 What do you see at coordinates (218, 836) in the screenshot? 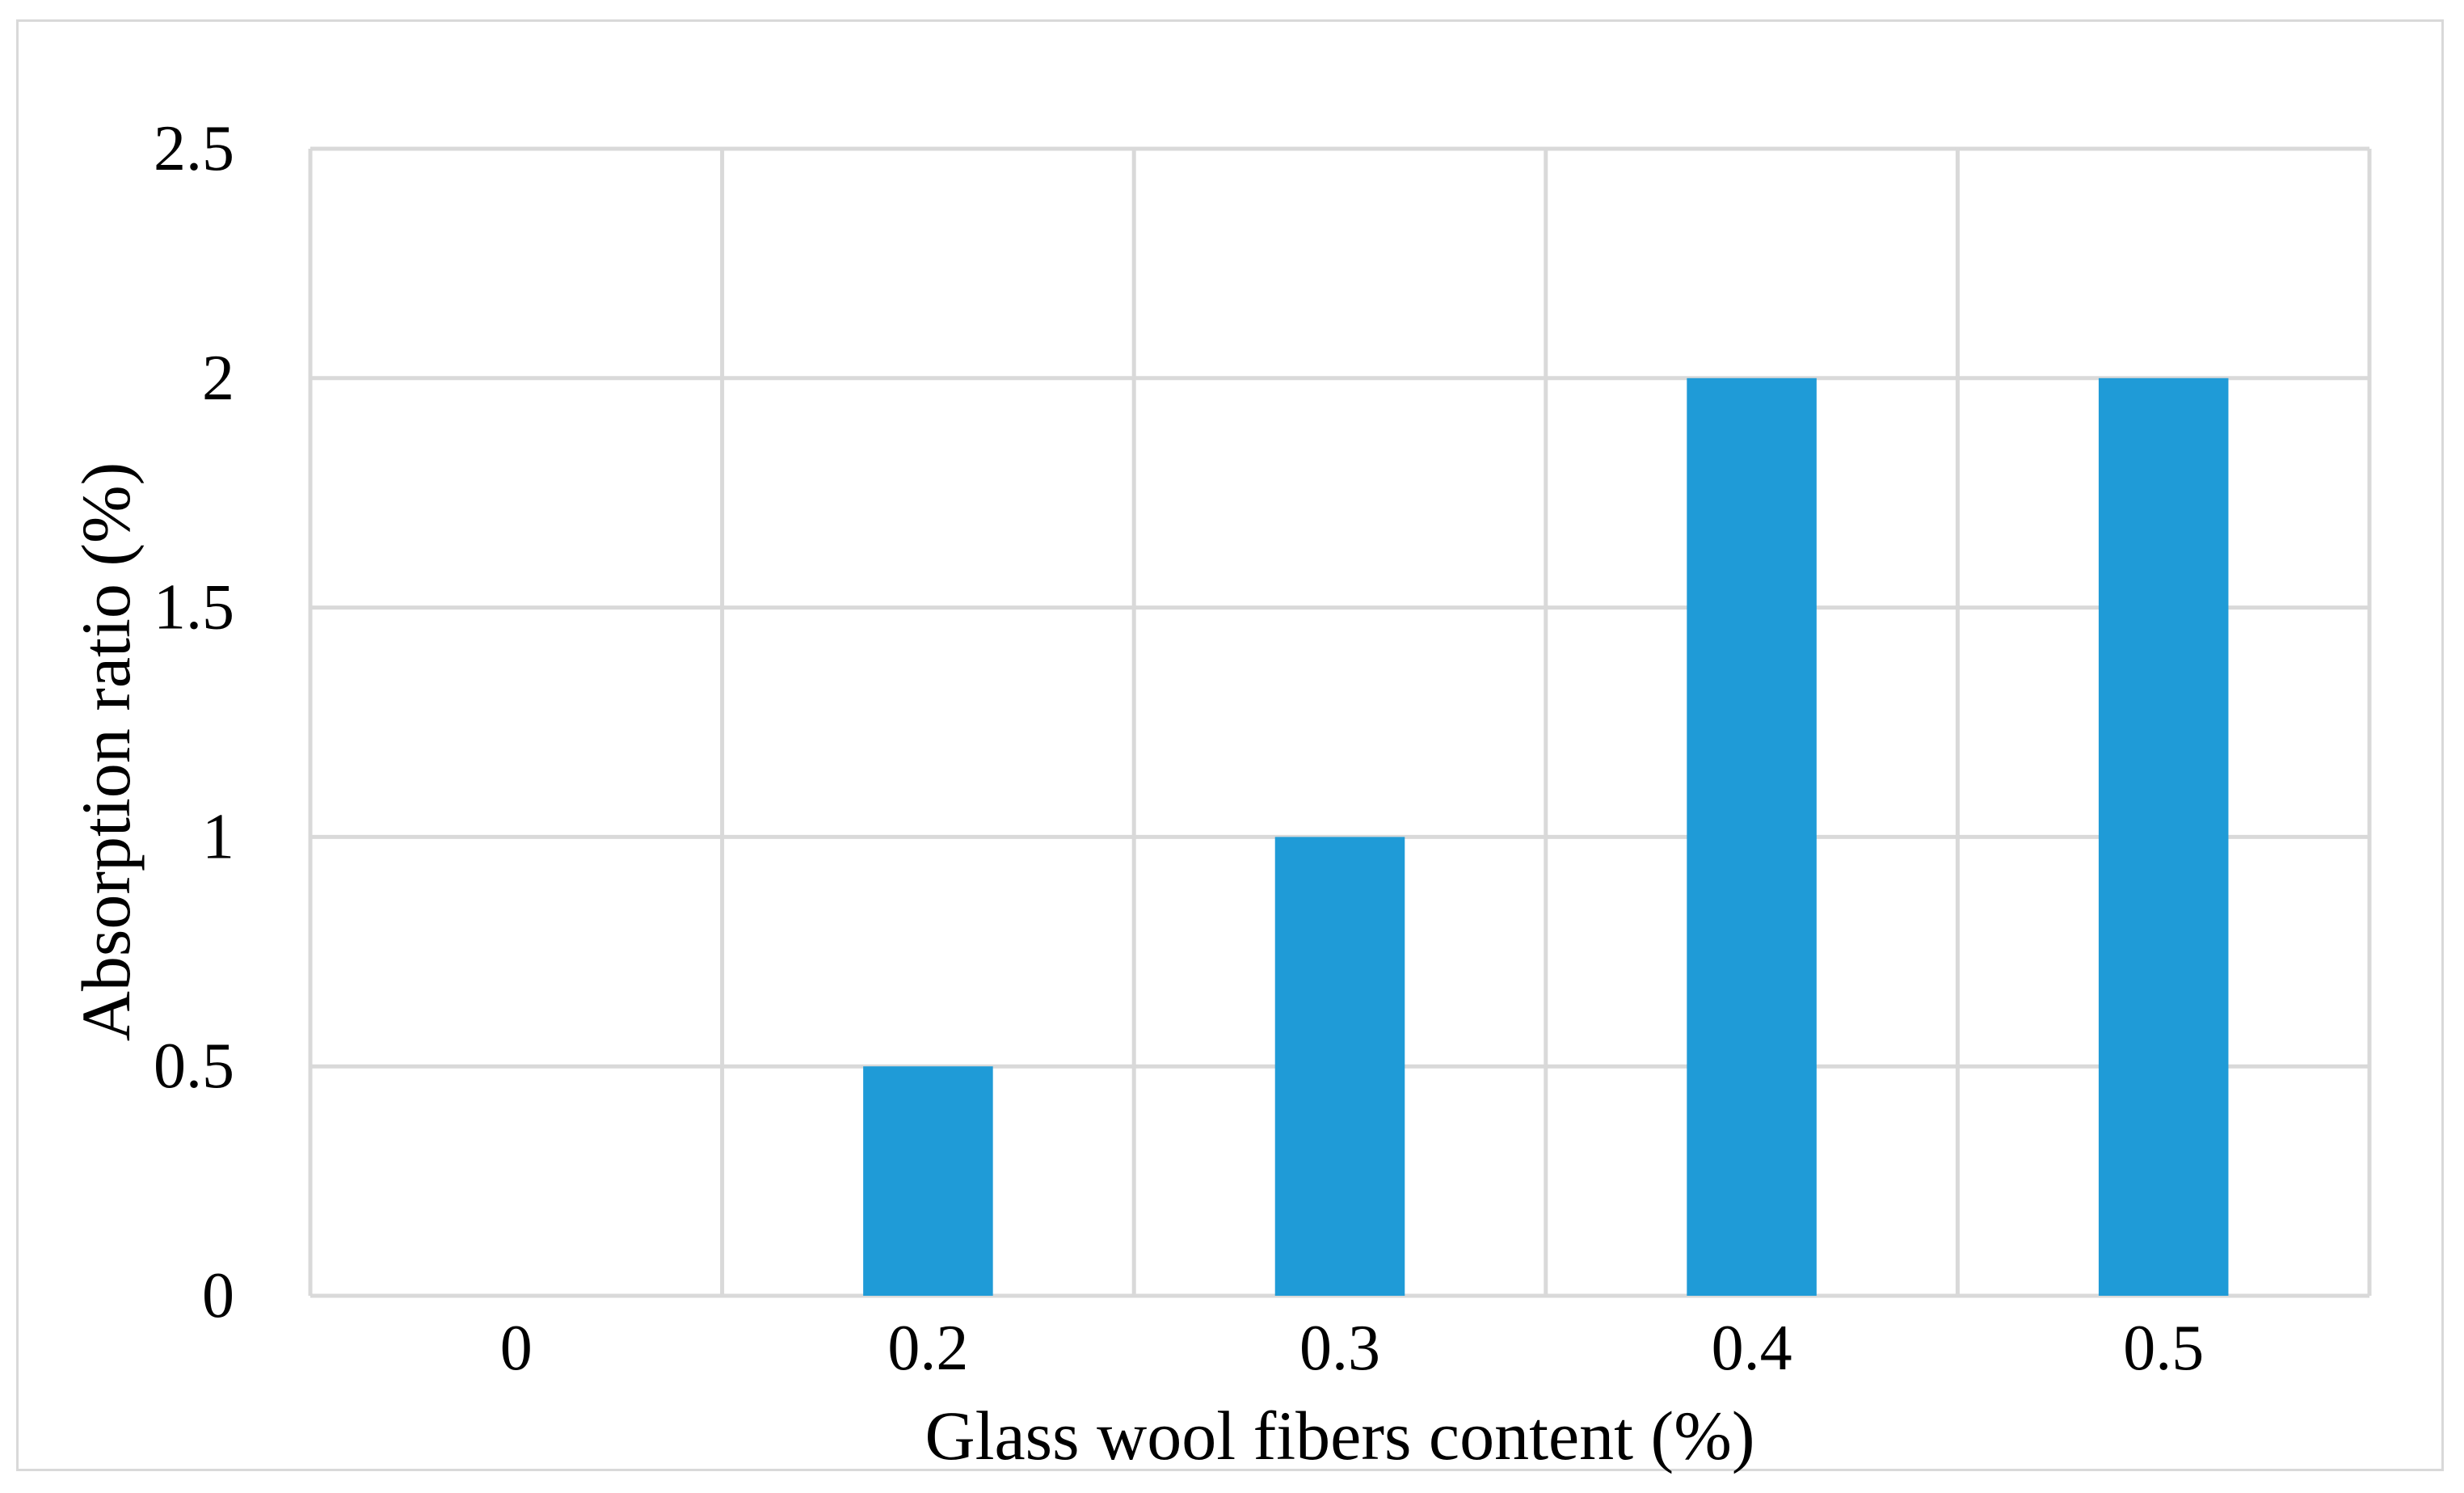
I see `y-tick-label: 1` at bounding box center [218, 836].